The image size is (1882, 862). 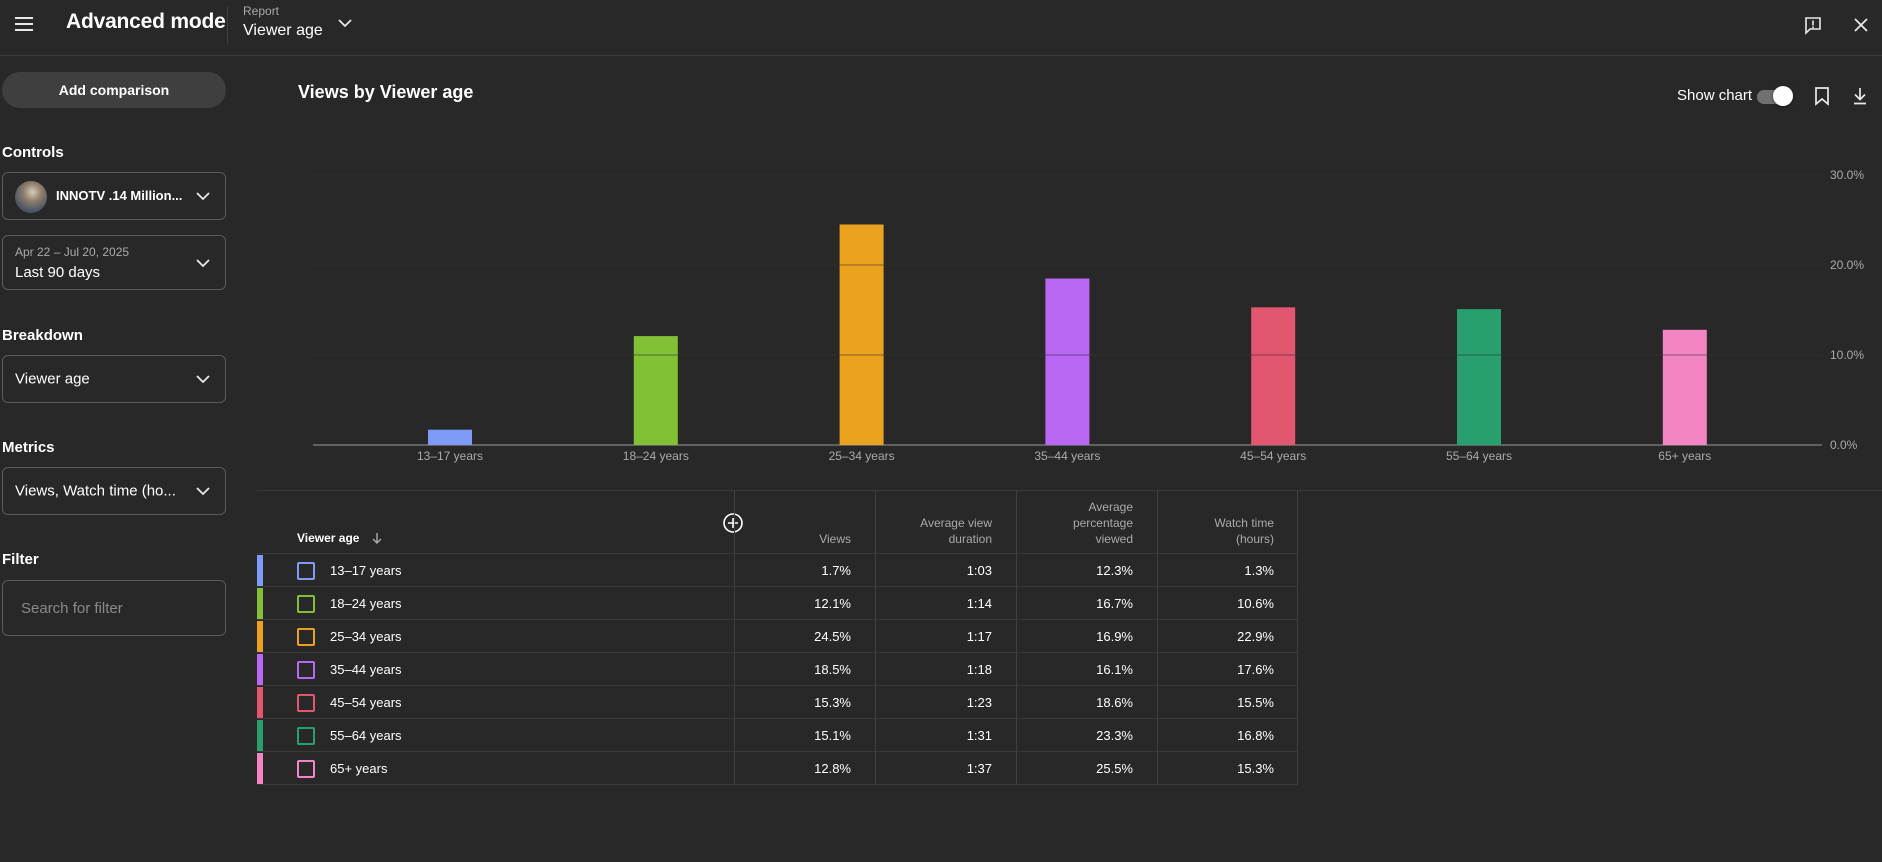 I want to click on column-header-viewer-age: Viewer age, so click(x=340, y=538).